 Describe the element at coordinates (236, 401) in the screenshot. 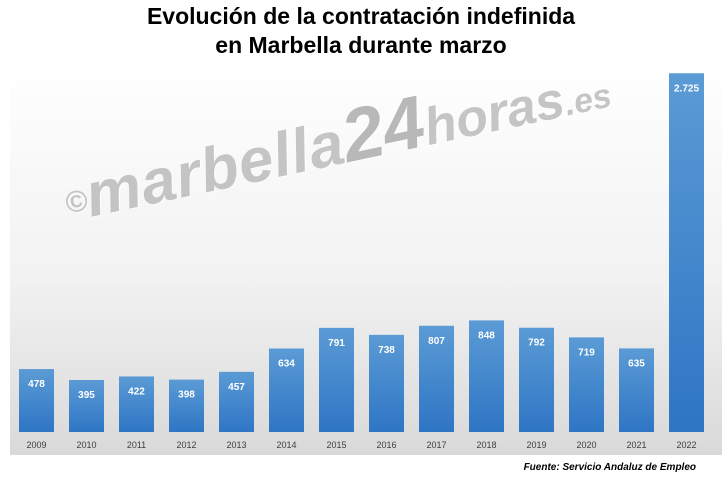

I see `bar-2013` at that location.